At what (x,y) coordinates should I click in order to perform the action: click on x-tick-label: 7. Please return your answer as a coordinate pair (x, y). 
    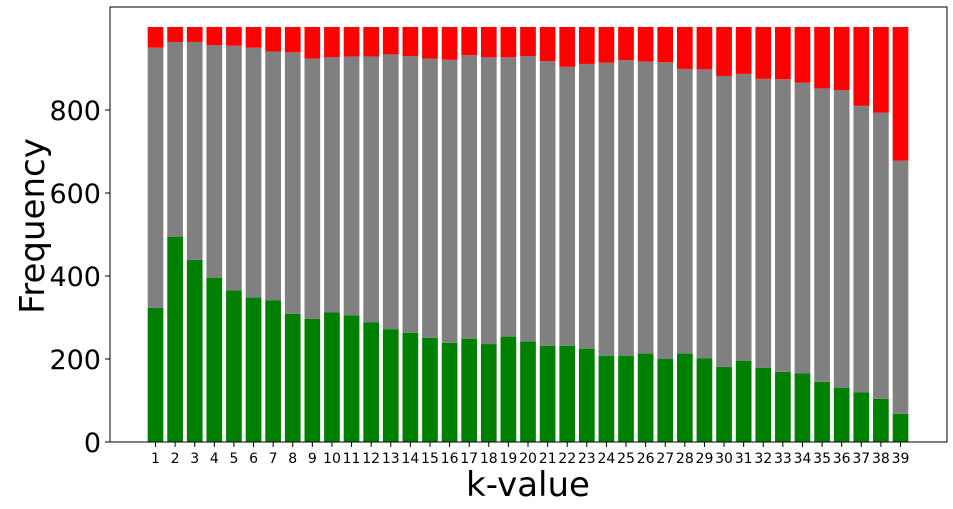
    Looking at the image, I should click on (273, 459).